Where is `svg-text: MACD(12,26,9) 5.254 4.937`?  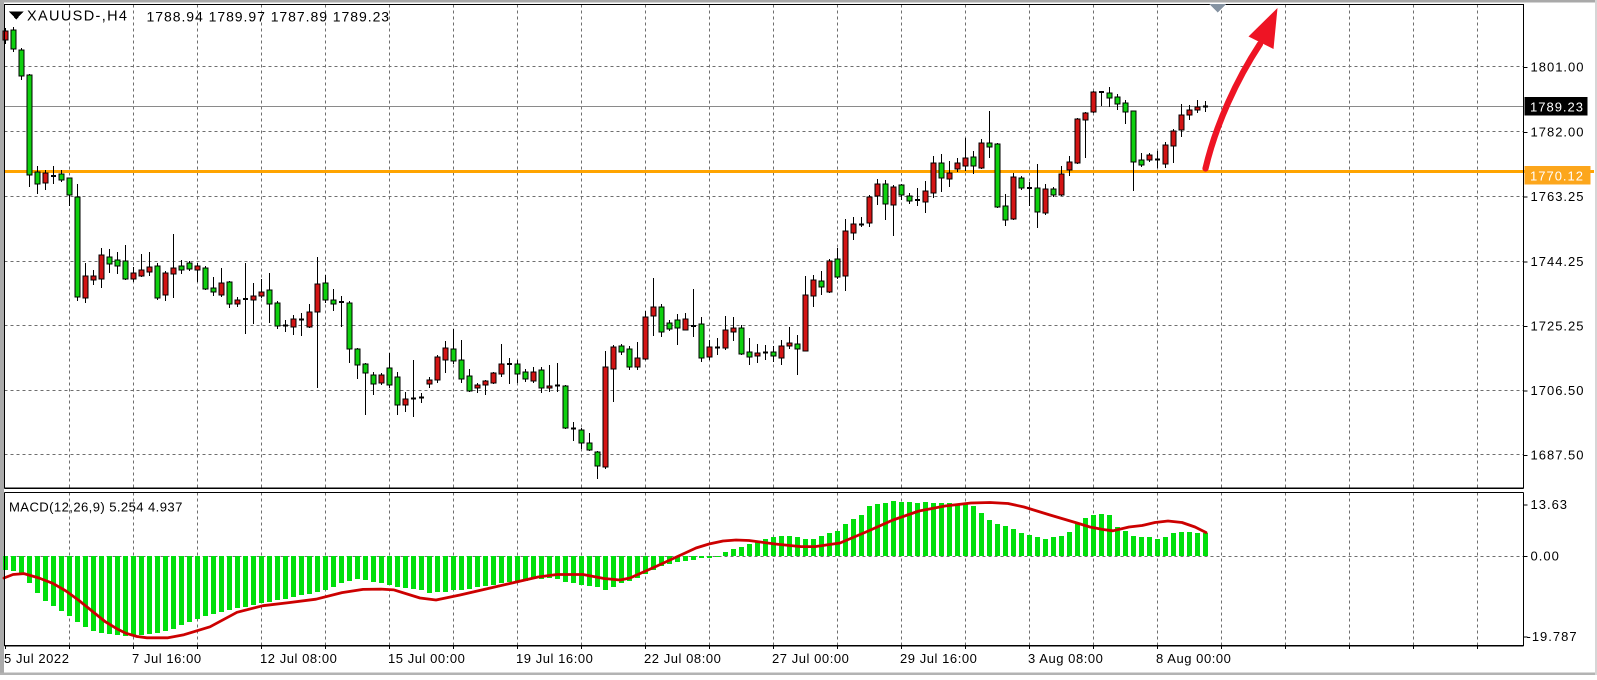 svg-text: MACD(12,26,9) 5.254 4.937 is located at coordinates (96, 507).